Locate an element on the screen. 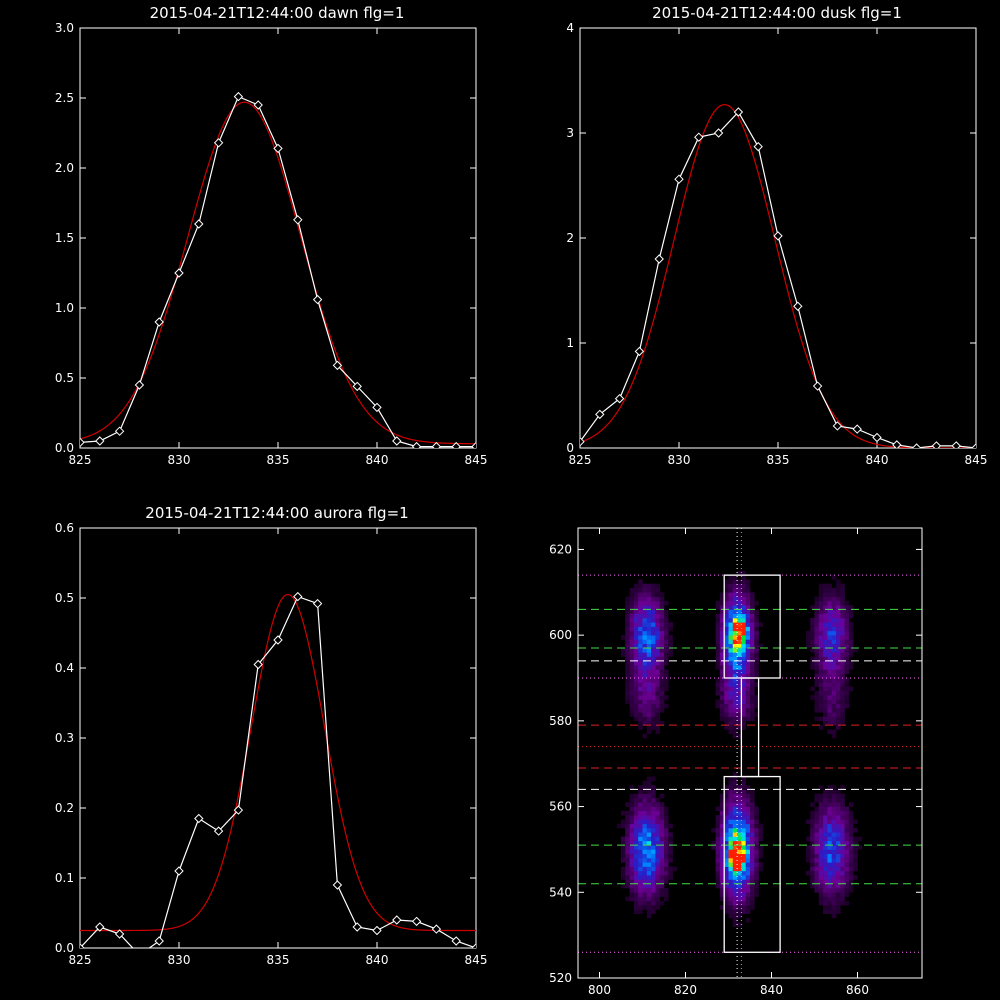 This screenshot has height=1000, width=1000. plot-aurora-point is located at coordinates (179, 871).